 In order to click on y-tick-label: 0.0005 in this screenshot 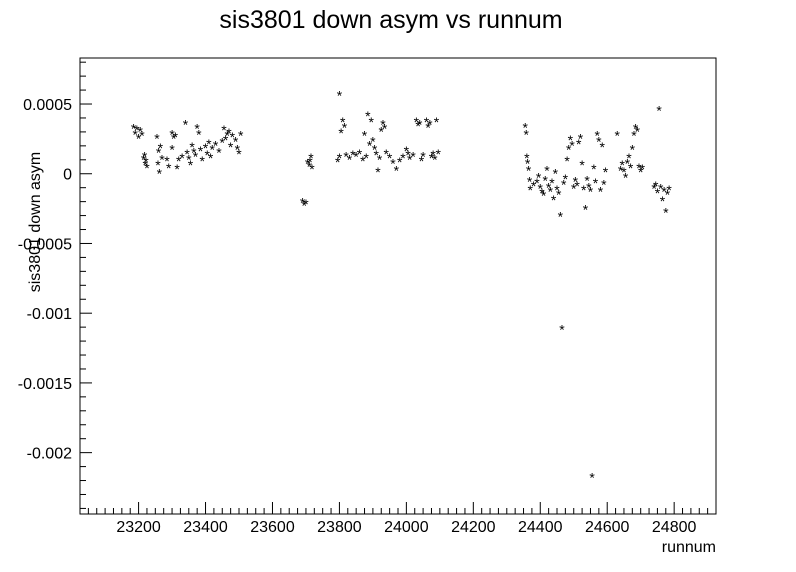, I will do `click(47, 105)`.